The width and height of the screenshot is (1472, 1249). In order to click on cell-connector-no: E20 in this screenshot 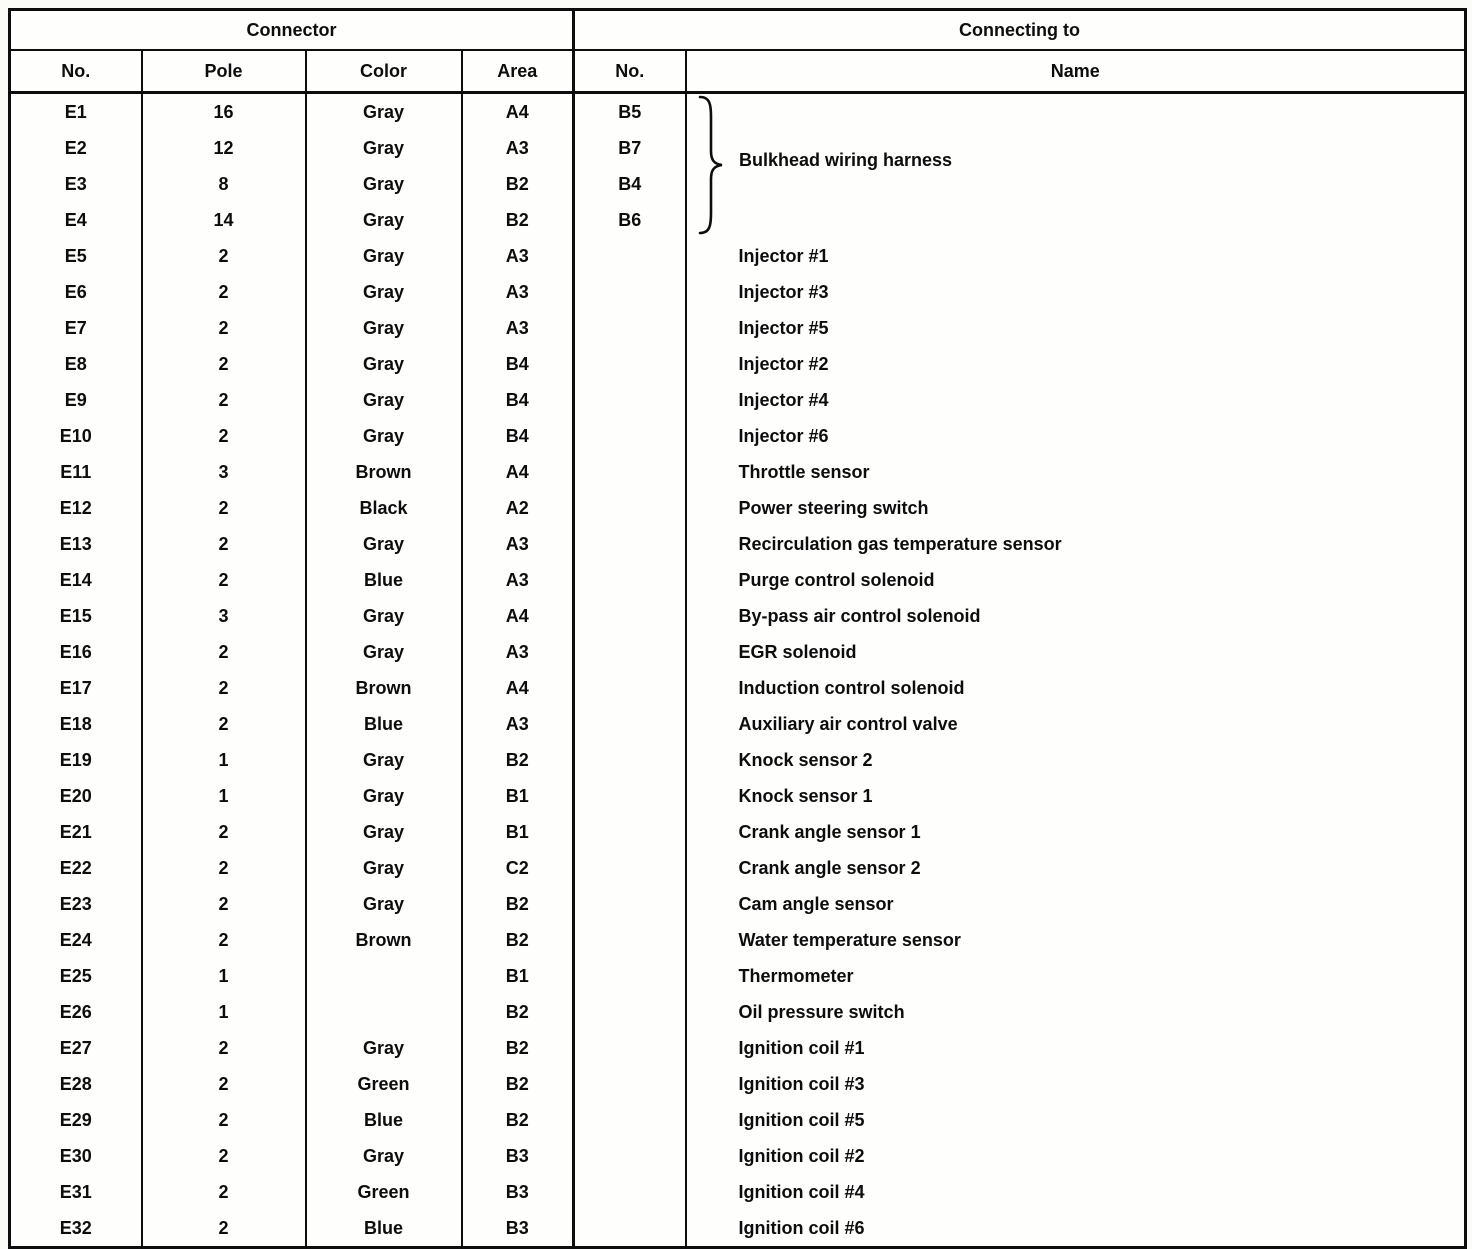, I will do `click(75, 795)`.